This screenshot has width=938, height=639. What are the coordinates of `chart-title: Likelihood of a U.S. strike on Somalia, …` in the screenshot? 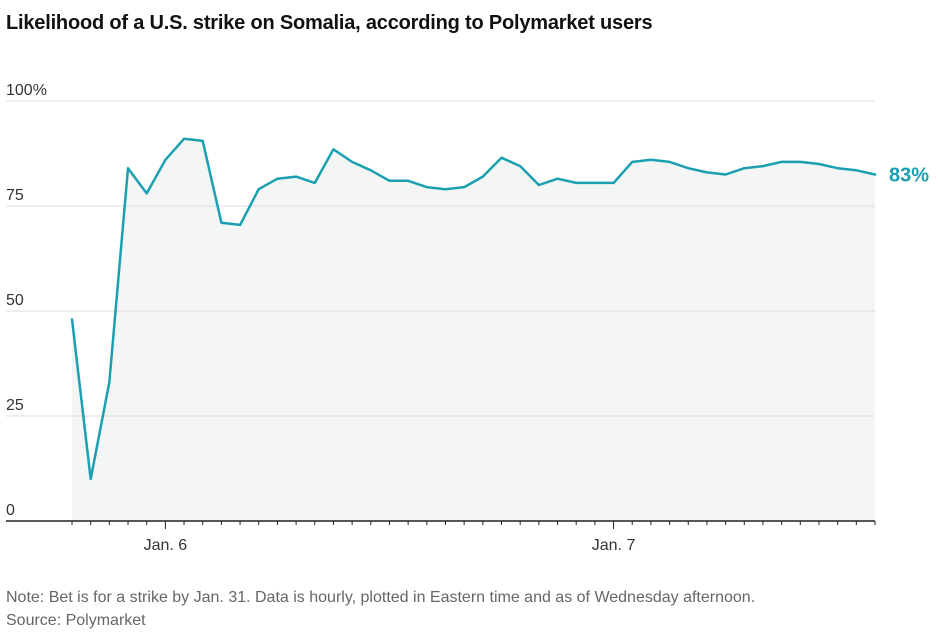 It's located at (329, 23).